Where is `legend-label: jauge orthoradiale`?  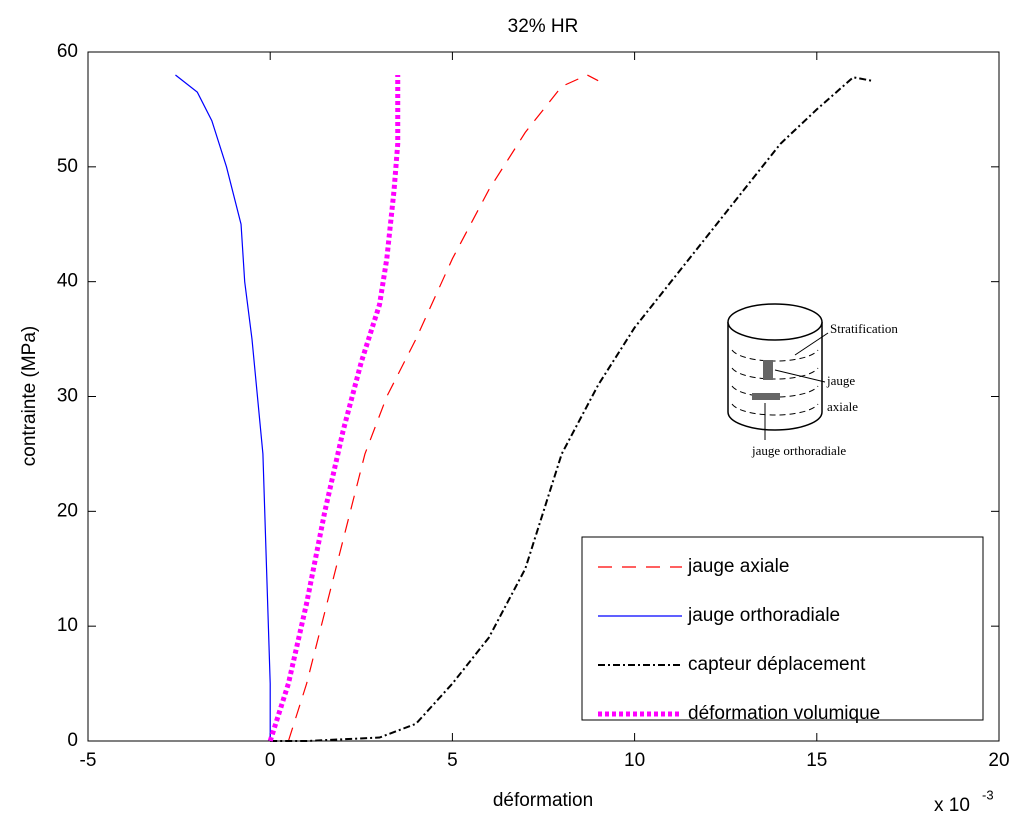
legend-label: jauge orthoradiale is located at coordinates (763, 615).